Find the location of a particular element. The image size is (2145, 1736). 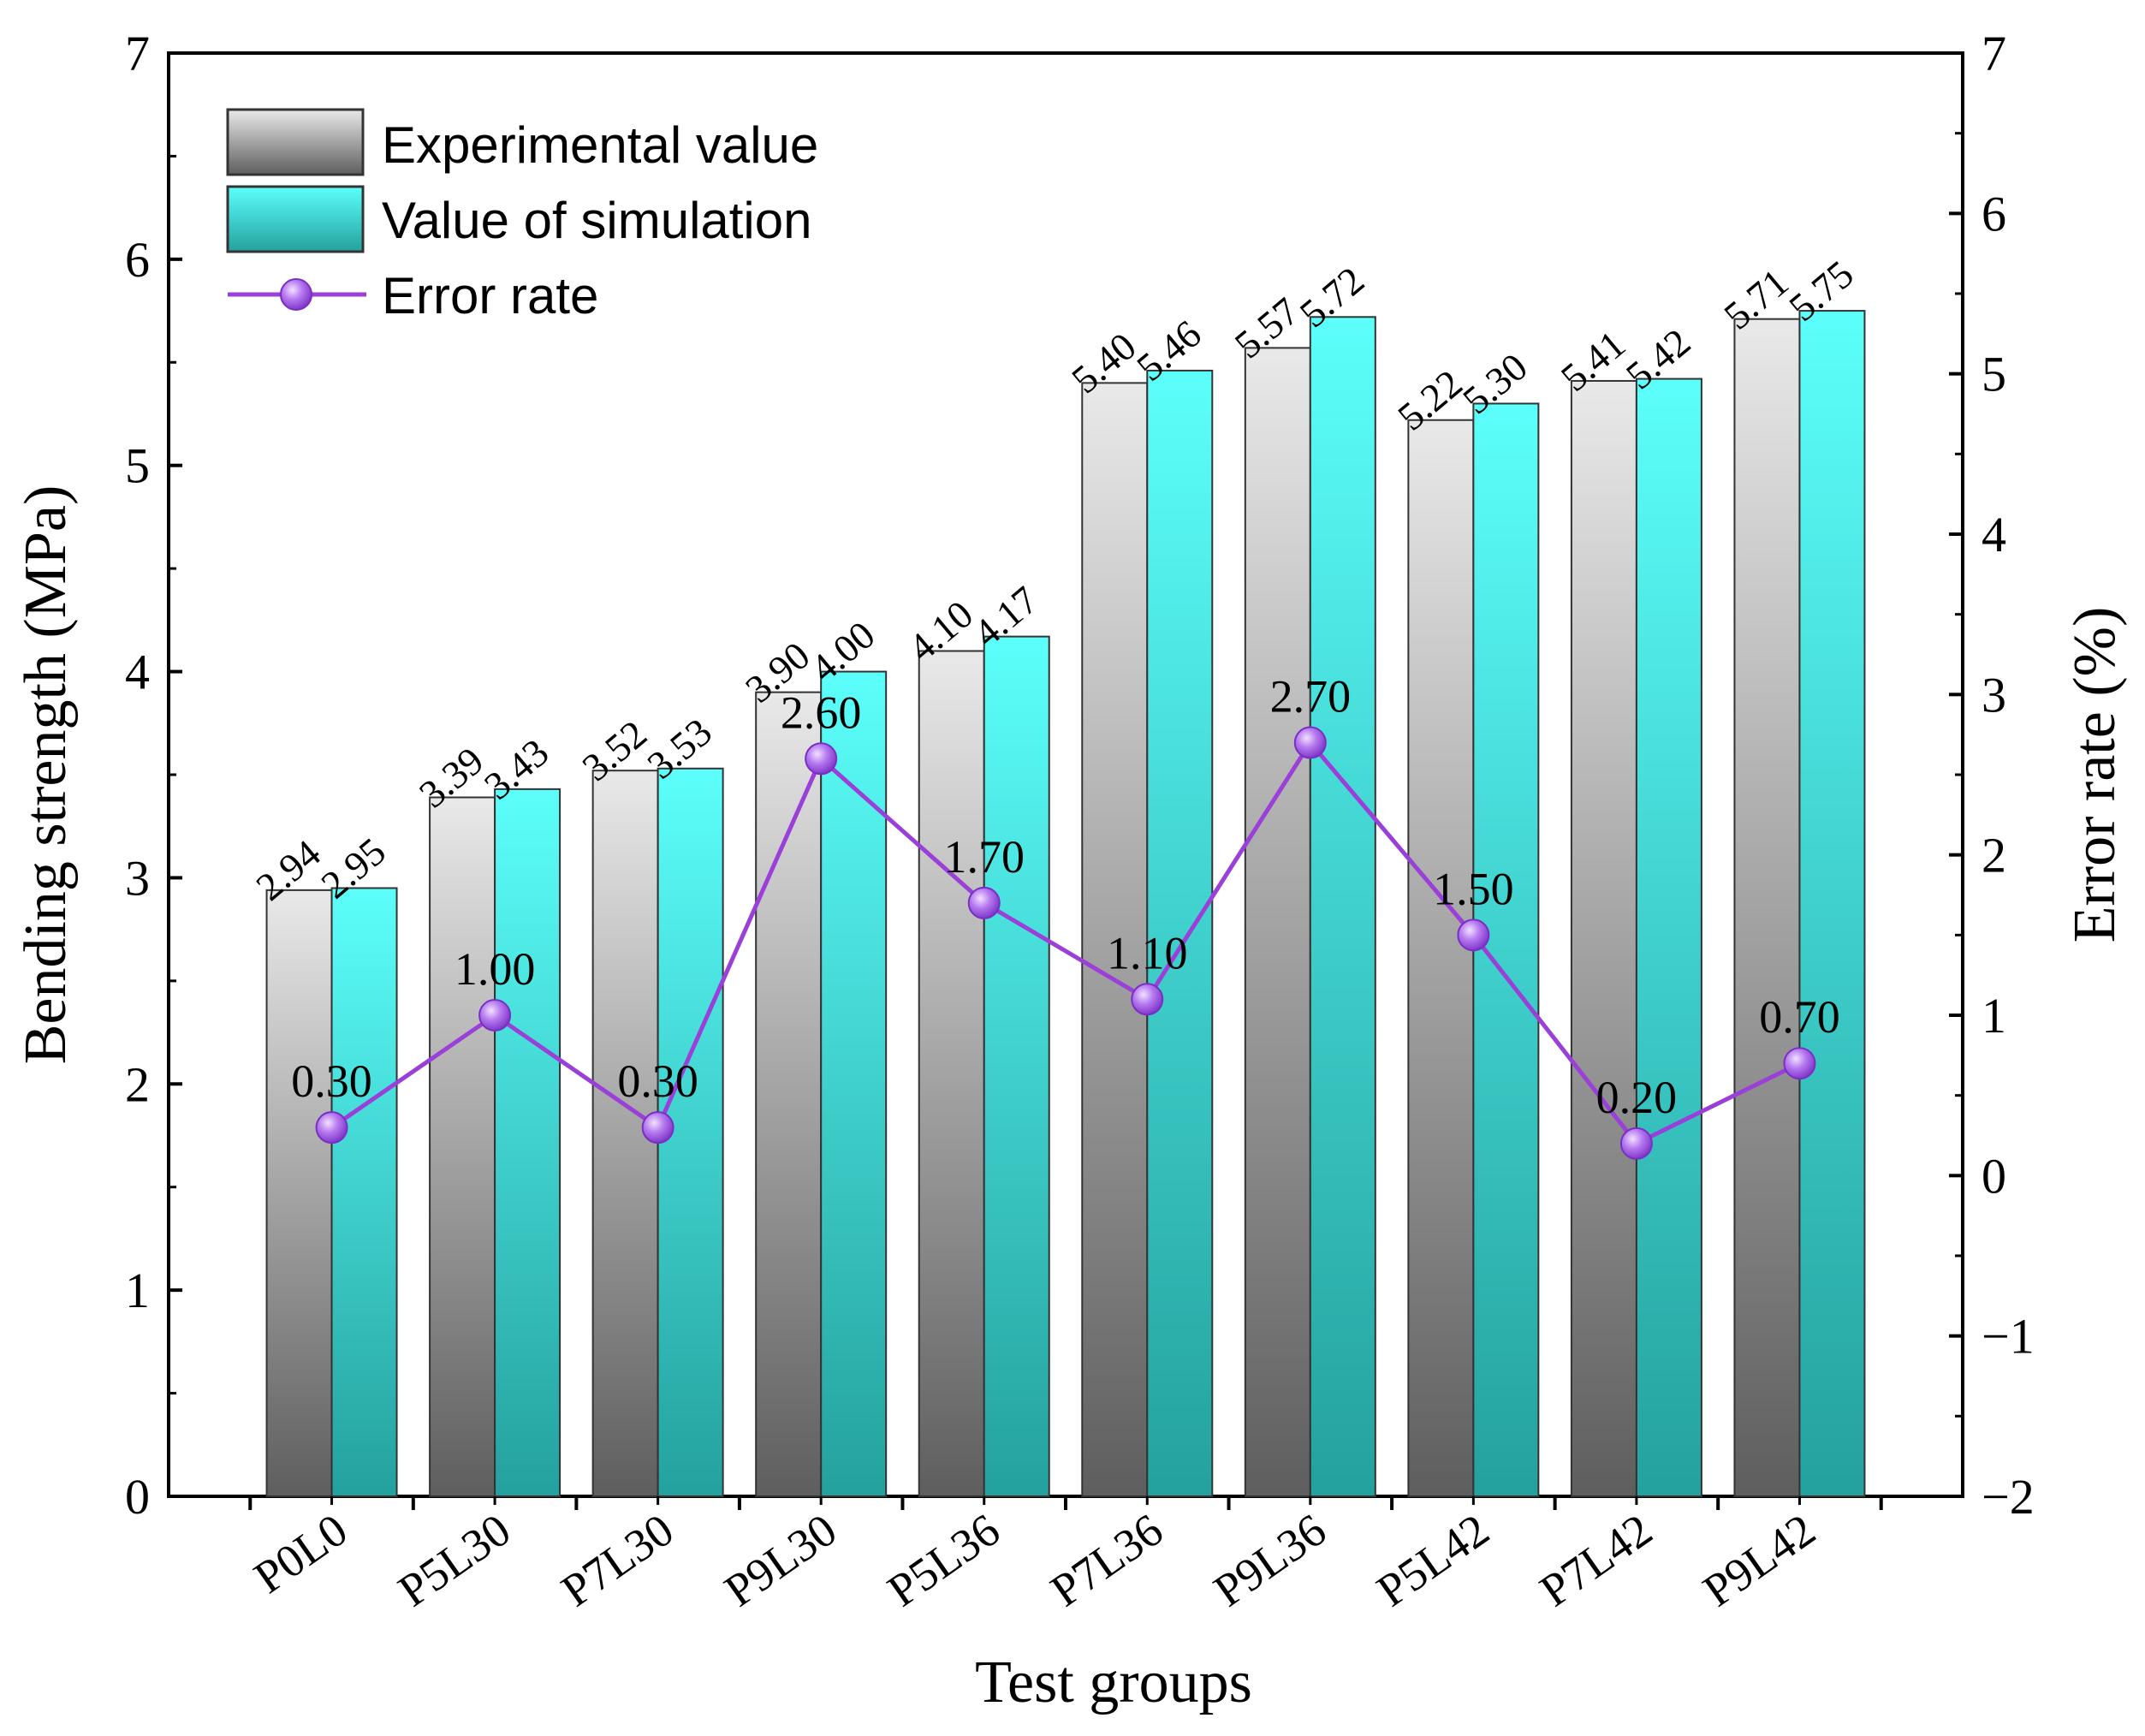

y-tick-label: 3 is located at coordinates (137, 878).